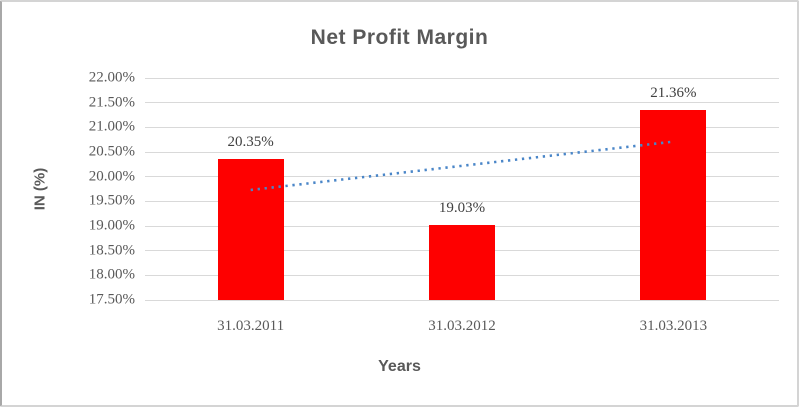 The image size is (799, 407). What do you see at coordinates (111, 250) in the screenshot?
I see `y-tick-label: 18.50%` at bounding box center [111, 250].